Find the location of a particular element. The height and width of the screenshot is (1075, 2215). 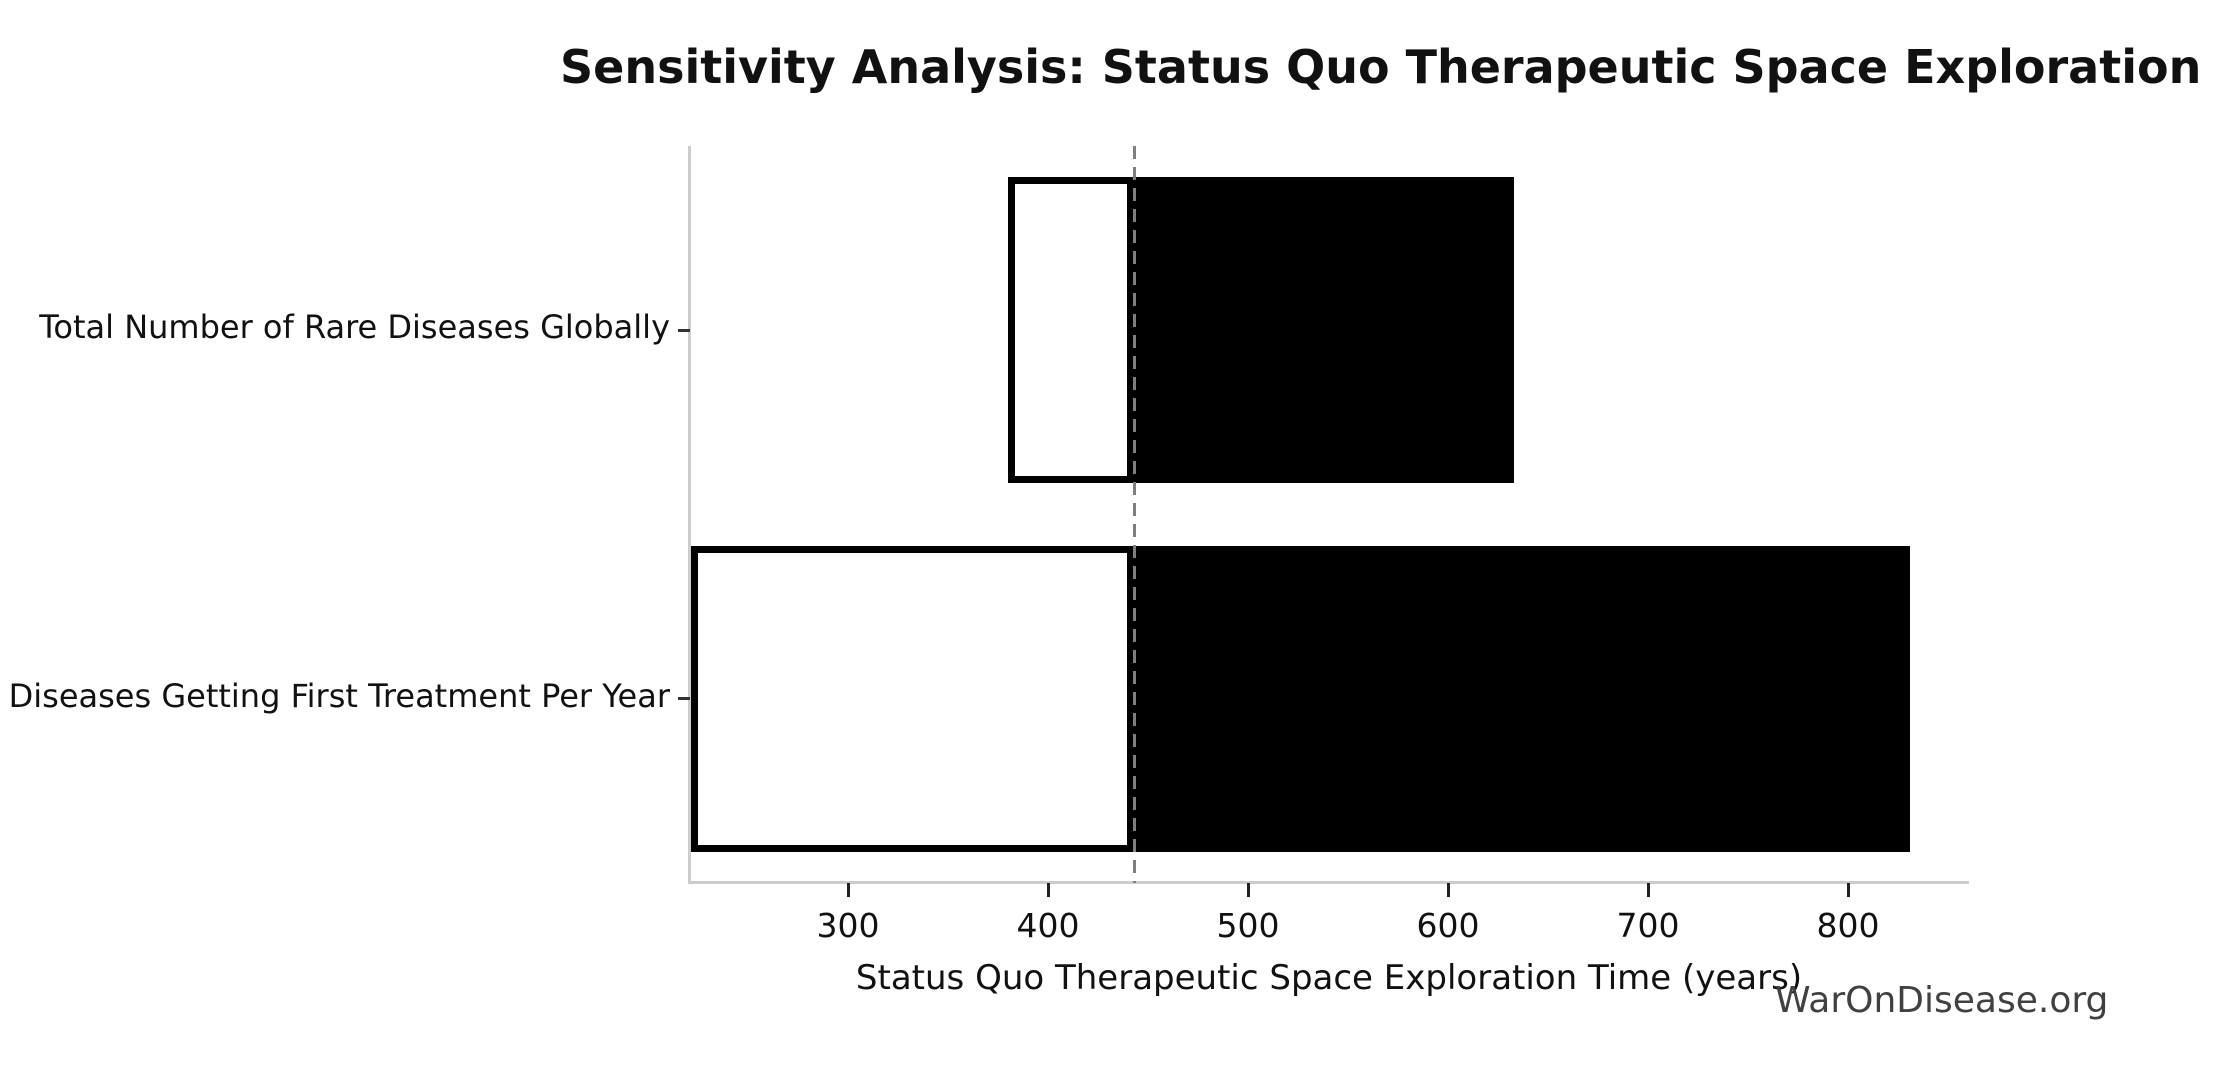

x-tick-label: 400 is located at coordinates (1048, 925).